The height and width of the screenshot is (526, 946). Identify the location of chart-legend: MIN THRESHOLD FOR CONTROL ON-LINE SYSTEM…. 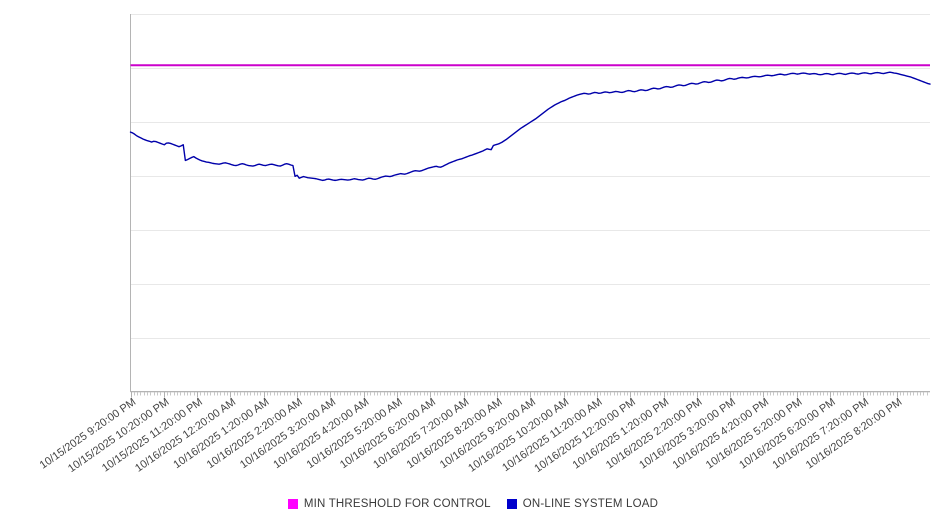
(473, 504).